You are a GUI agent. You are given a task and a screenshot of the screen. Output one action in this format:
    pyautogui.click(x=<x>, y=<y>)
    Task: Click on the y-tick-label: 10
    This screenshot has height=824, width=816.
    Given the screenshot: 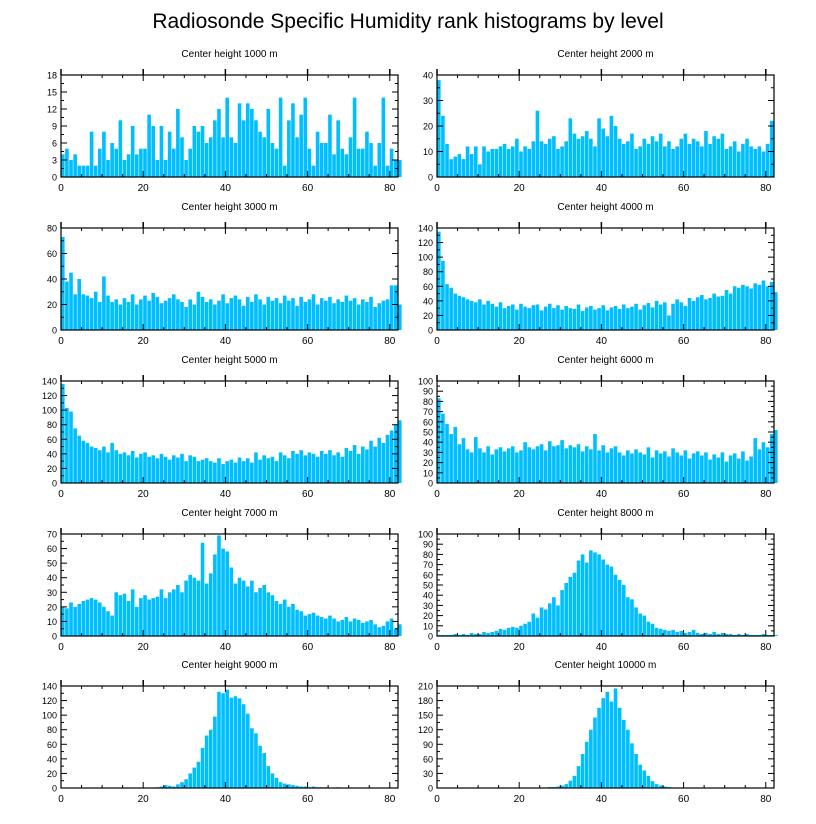 What is the action you would take?
    pyautogui.click(x=428, y=152)
    